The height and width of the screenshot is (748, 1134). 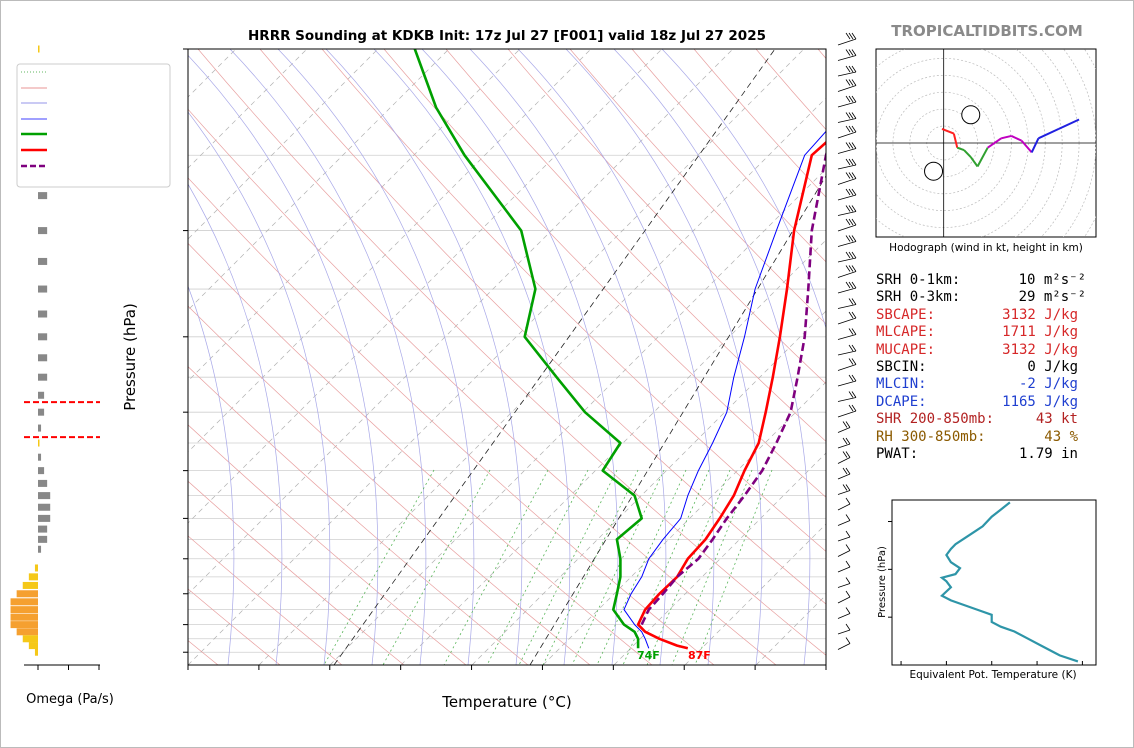 What do you see at coordinates (1052, 297) in the screenshot?
I see `stat-value: 29 m²s⁻²` at bounding box center [1052, 297].